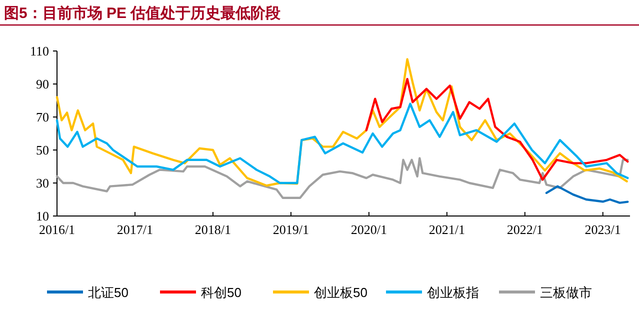  I want to click on x-tick-label: 2018/1, so click(213, 229).